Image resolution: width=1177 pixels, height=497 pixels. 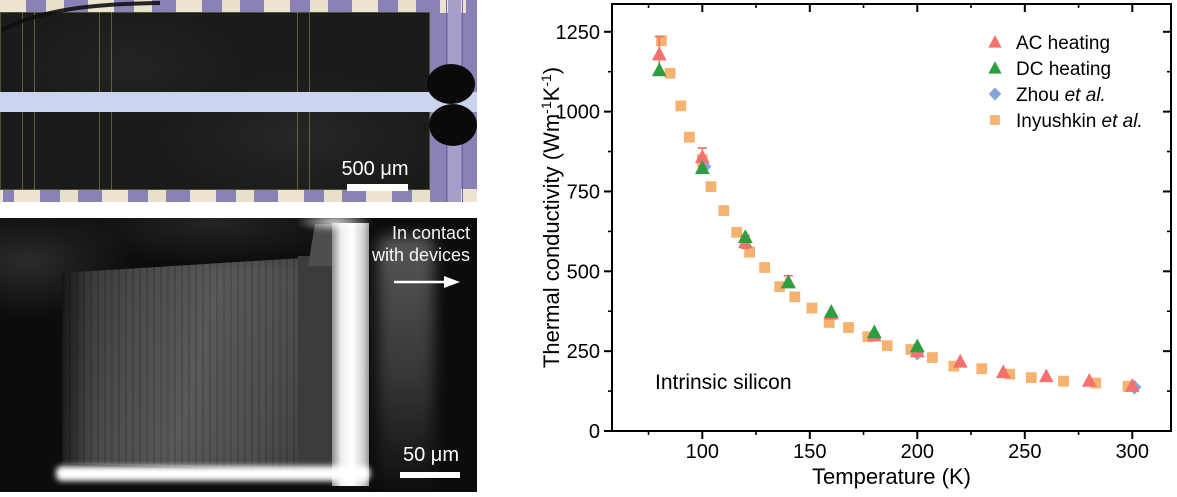 I want to click on slab-step, so click(x=315, y=363).